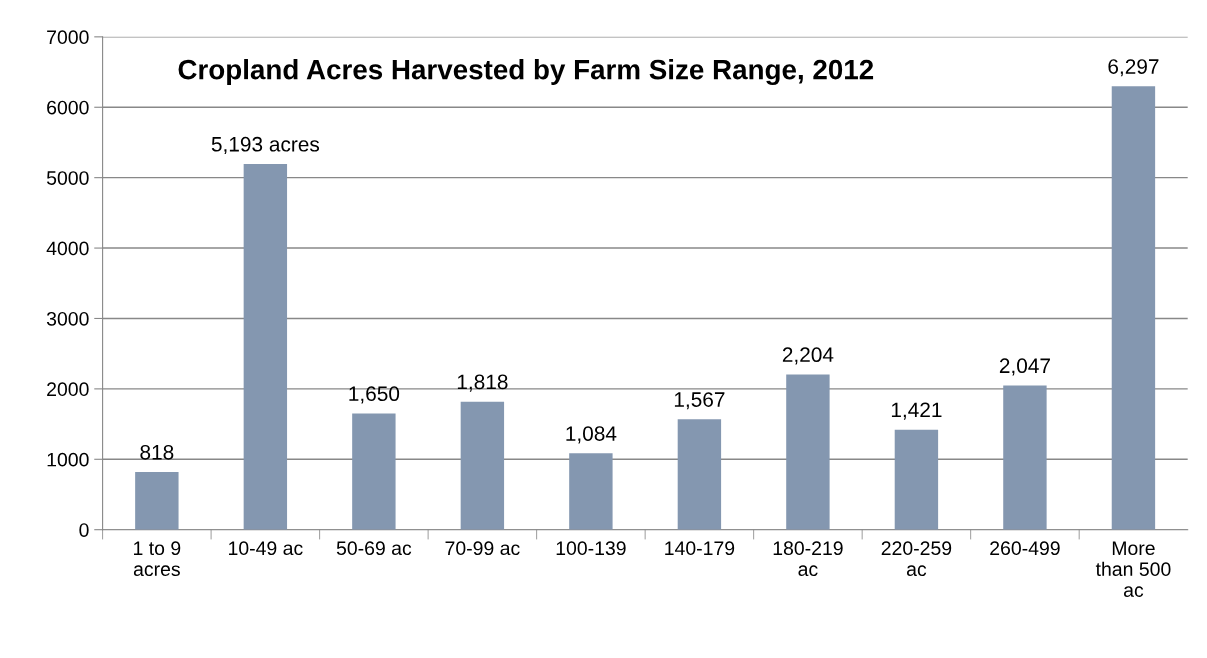  I want to click on data-label: 5,193 acres, so click(265, 145).